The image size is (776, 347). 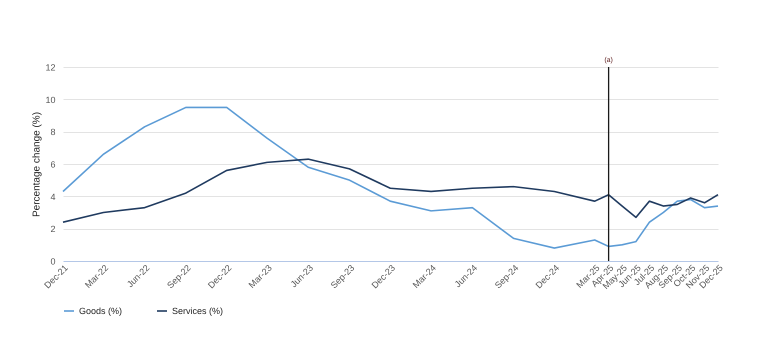 What do you see at coordinates (198, 311) in the screenshot?
I see `legend-label: Services (%)` at bounding box center [198, 311].